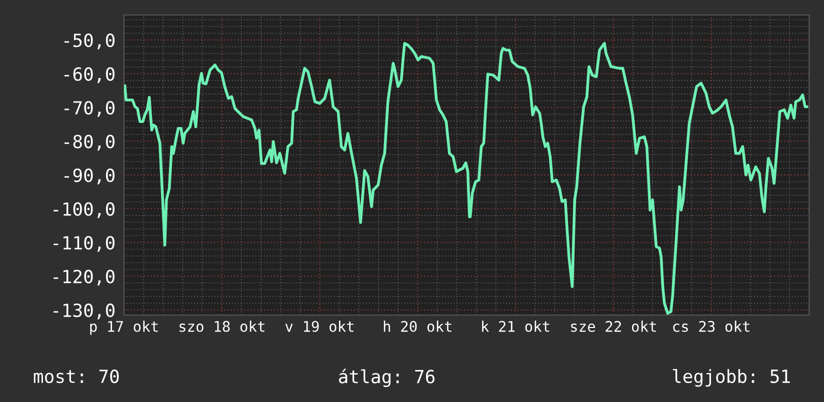 This screenshot has width=824, height=402. I want to click on y-tick-label: -60,0, so click(89, 75).